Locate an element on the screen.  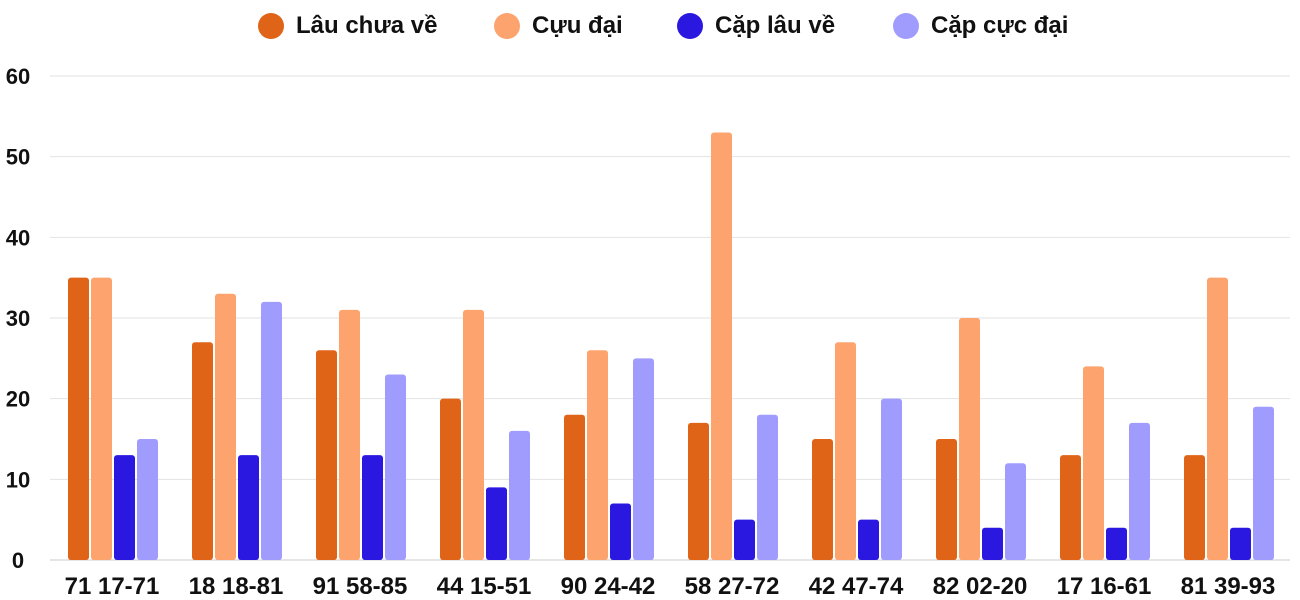
y-tick-label-40: 40 is located at coordinates (18, 237).